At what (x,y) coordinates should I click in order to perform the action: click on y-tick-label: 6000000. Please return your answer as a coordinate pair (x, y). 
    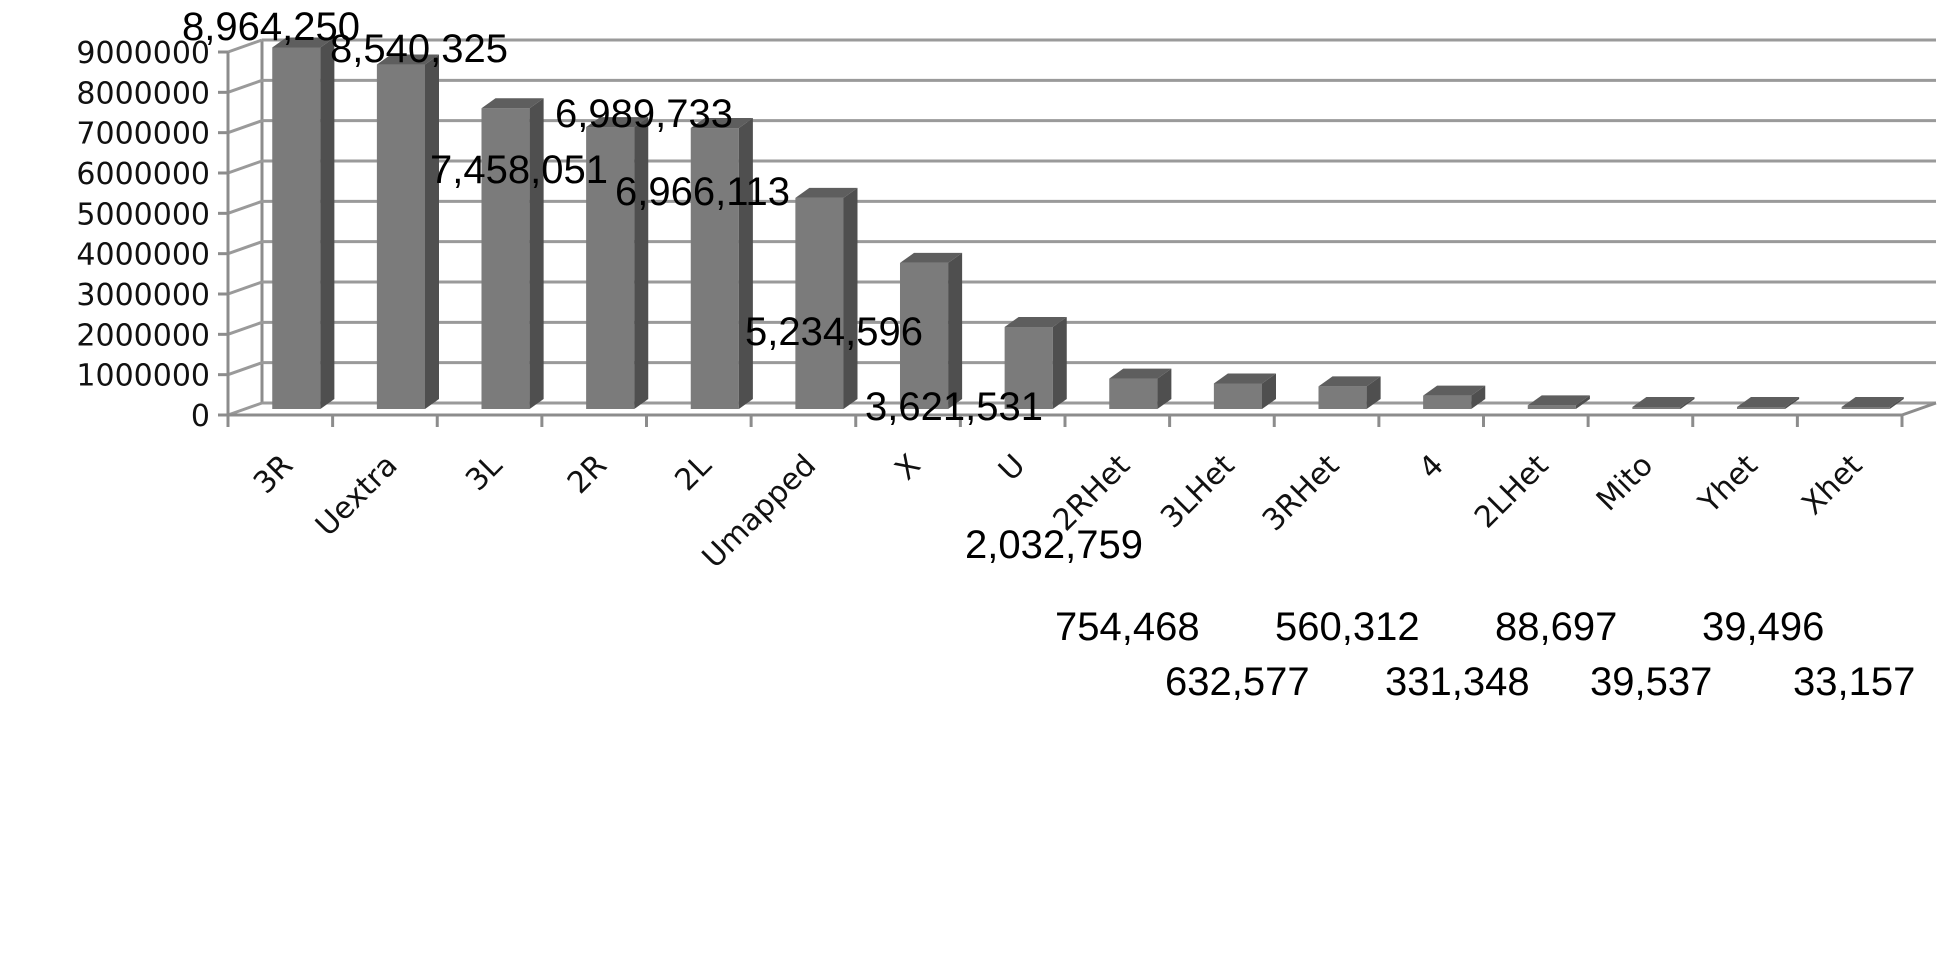
    Looking at the image, I should click on (143, 174).